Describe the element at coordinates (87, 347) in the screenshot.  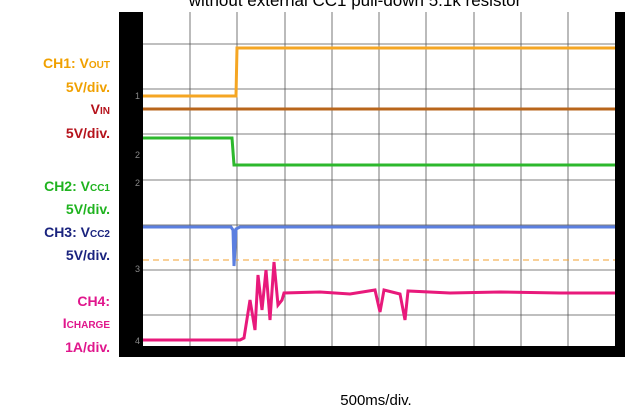
I see `label: 1A/div.` at that location.